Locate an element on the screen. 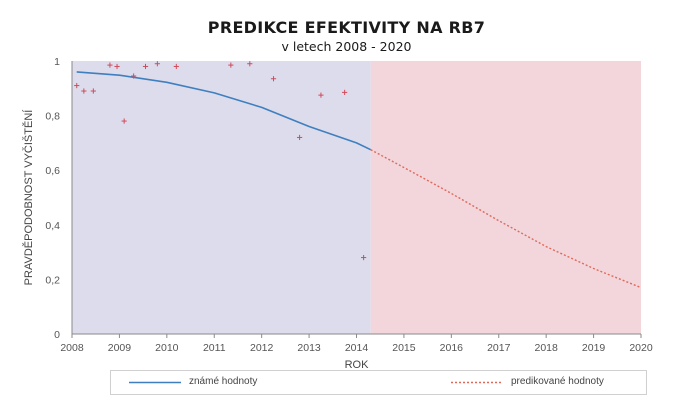 The image size is (693, 400). legend-label-known: známé hodnoty is located at coordinates (223, 381).